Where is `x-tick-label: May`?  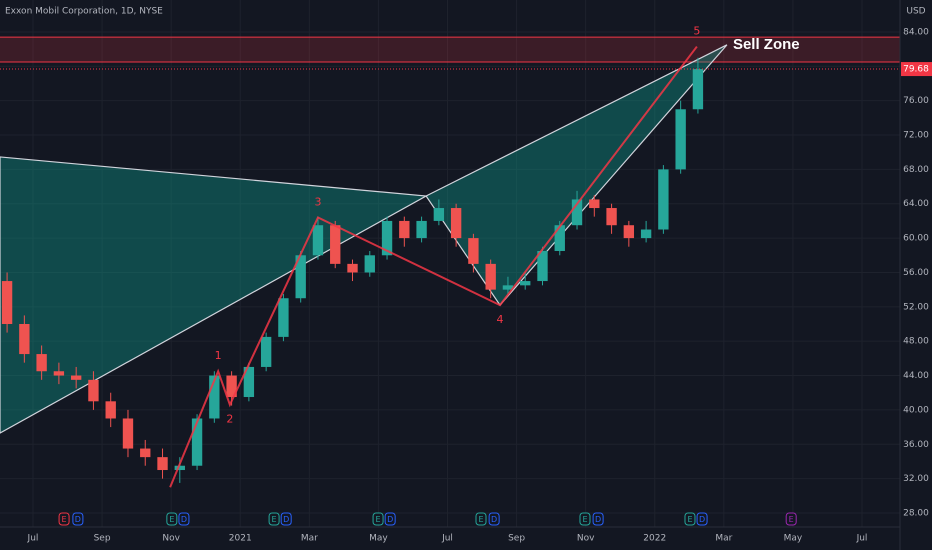 x-tick-label: May is located at coordinates (793, 539).